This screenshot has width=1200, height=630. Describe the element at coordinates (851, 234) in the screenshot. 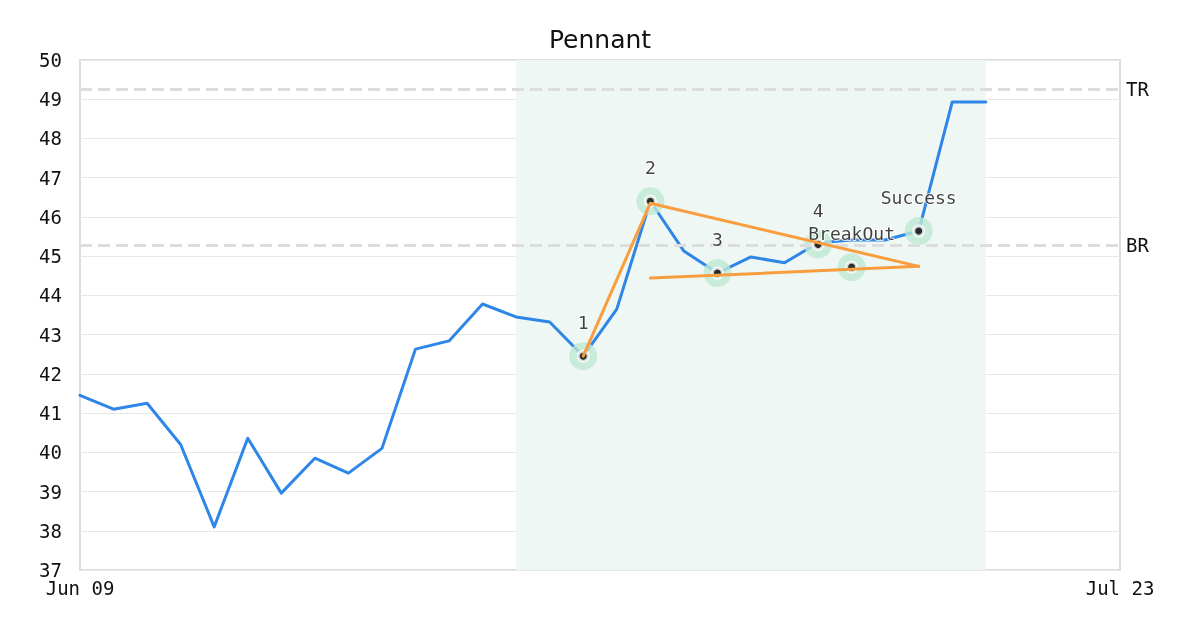

I see `annotation: BreakOut` at that location.